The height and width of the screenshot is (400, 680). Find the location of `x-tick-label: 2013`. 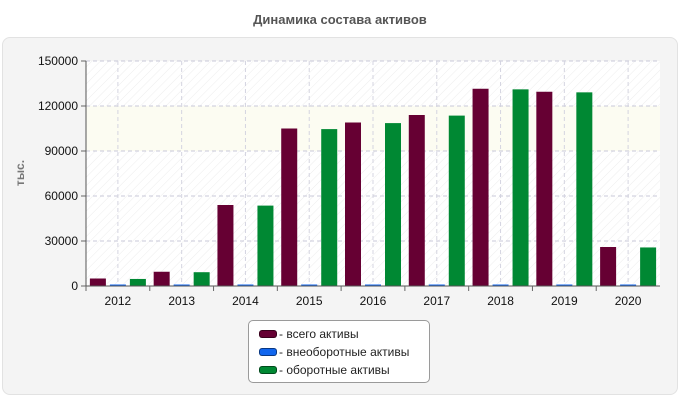

x-tick-label: 2013 is located at coordinates (181, 301).